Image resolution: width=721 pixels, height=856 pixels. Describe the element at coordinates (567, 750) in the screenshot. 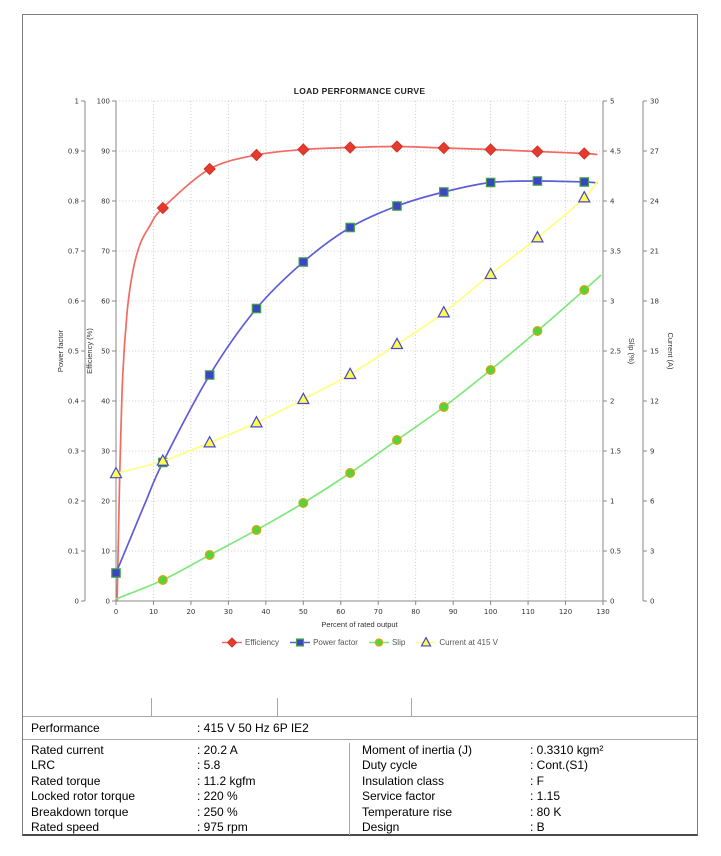

I see `spec-value: : 0.3310 kgm²` at that location.